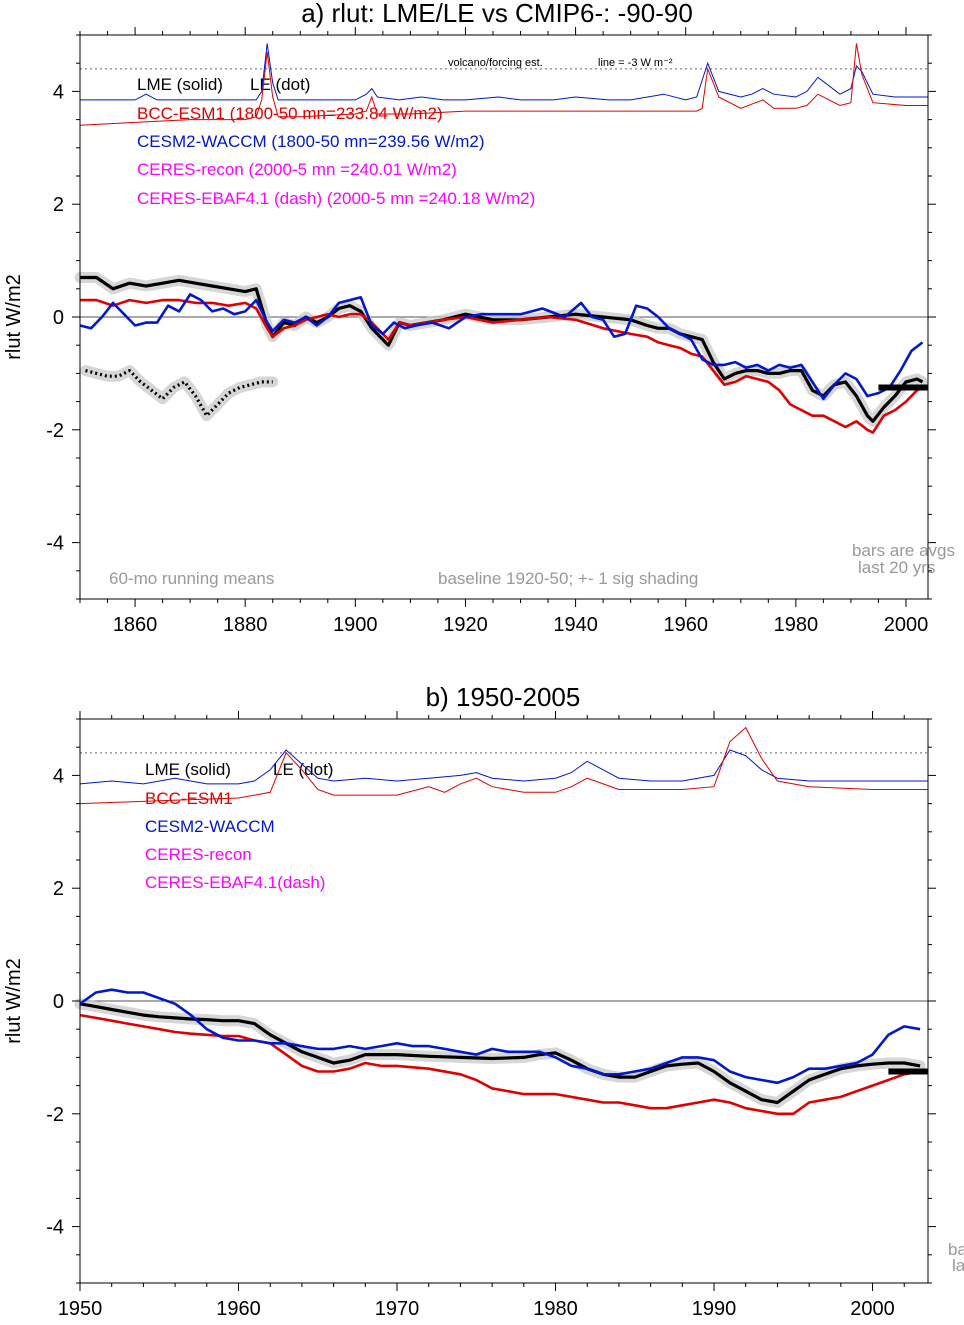 This screenshot has height=1325, width=964. Describe the element at coordinates (280, 84) in the screenshot. I see `legend-le: LE (dot)` at that location.